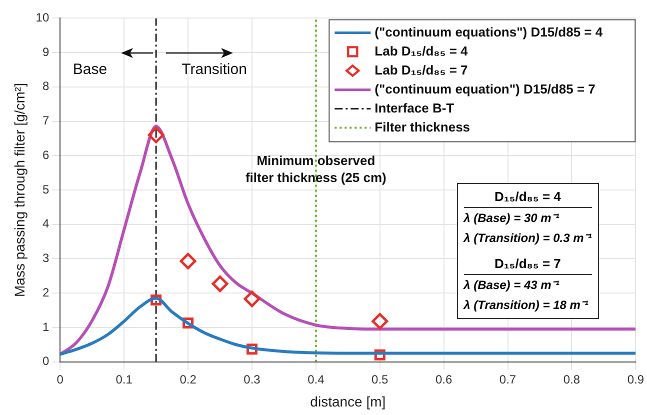 Image resolution: width=647 pixels, height=415 pixels. What do you see at coordinates (43, 17) in the screenshot?
I see `y-tick-label: 10` at bounding box center [43, 17].